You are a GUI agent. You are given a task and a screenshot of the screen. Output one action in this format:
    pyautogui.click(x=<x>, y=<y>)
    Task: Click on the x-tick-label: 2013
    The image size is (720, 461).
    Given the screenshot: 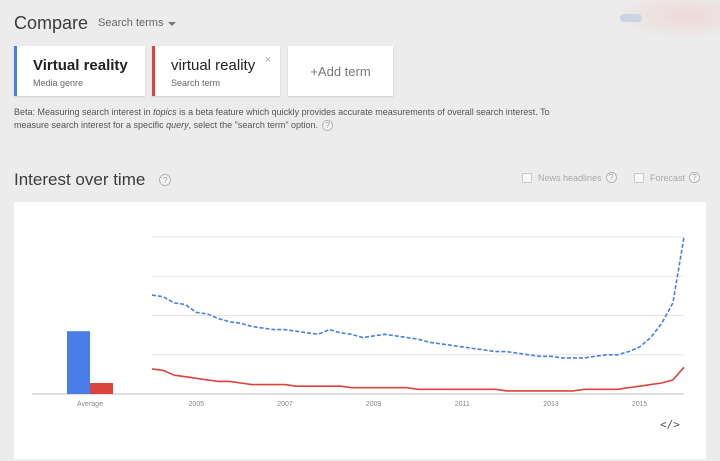 What is the action you would take?
    pyautogui.click(x=551, y=404)
    